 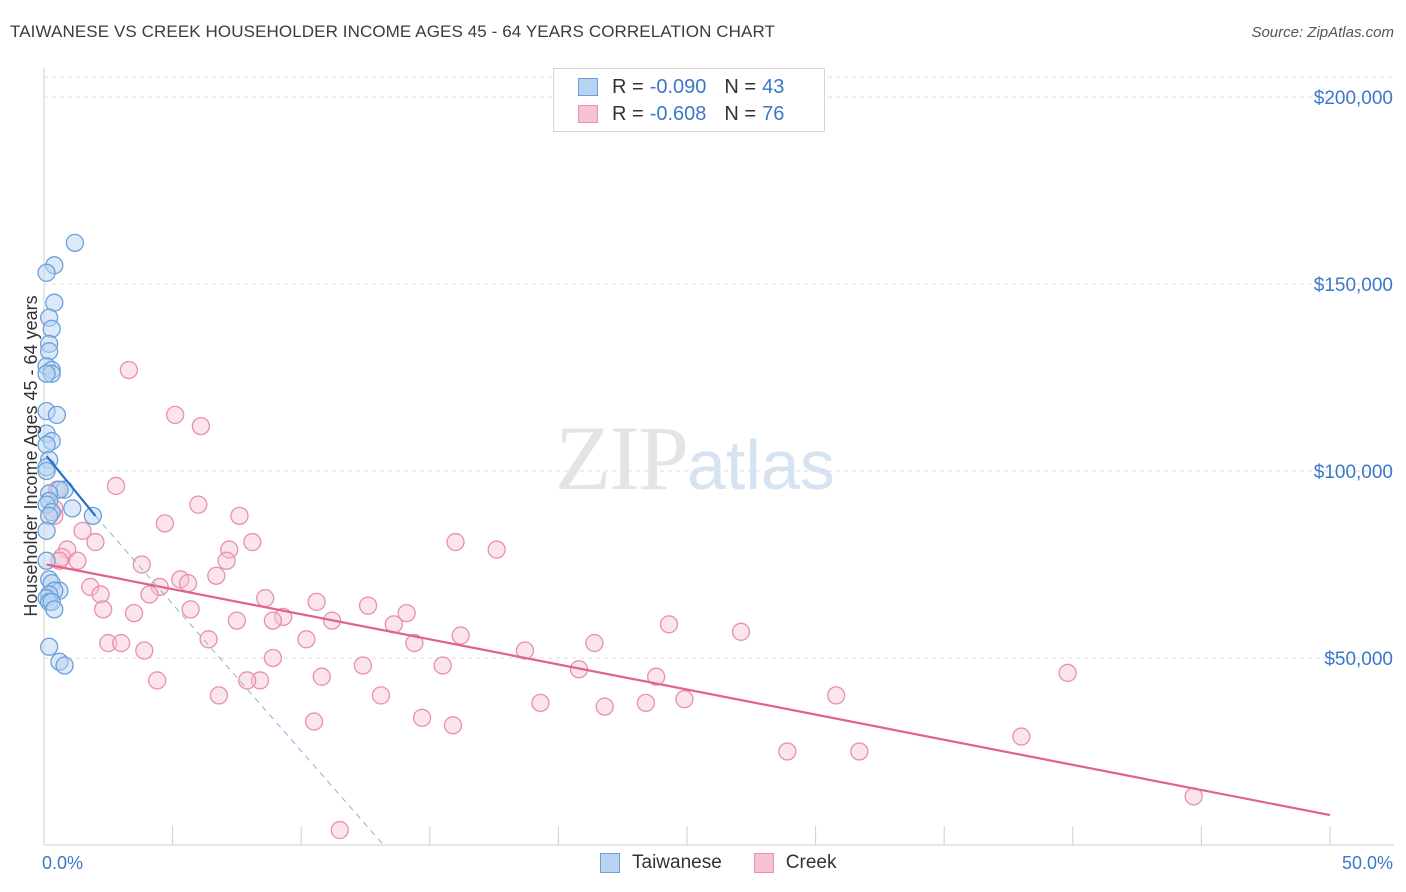 What do you see at coordinates (70, 454) in the screenshot?
I see `taiwanese-points` at bounding box center [70, 454].